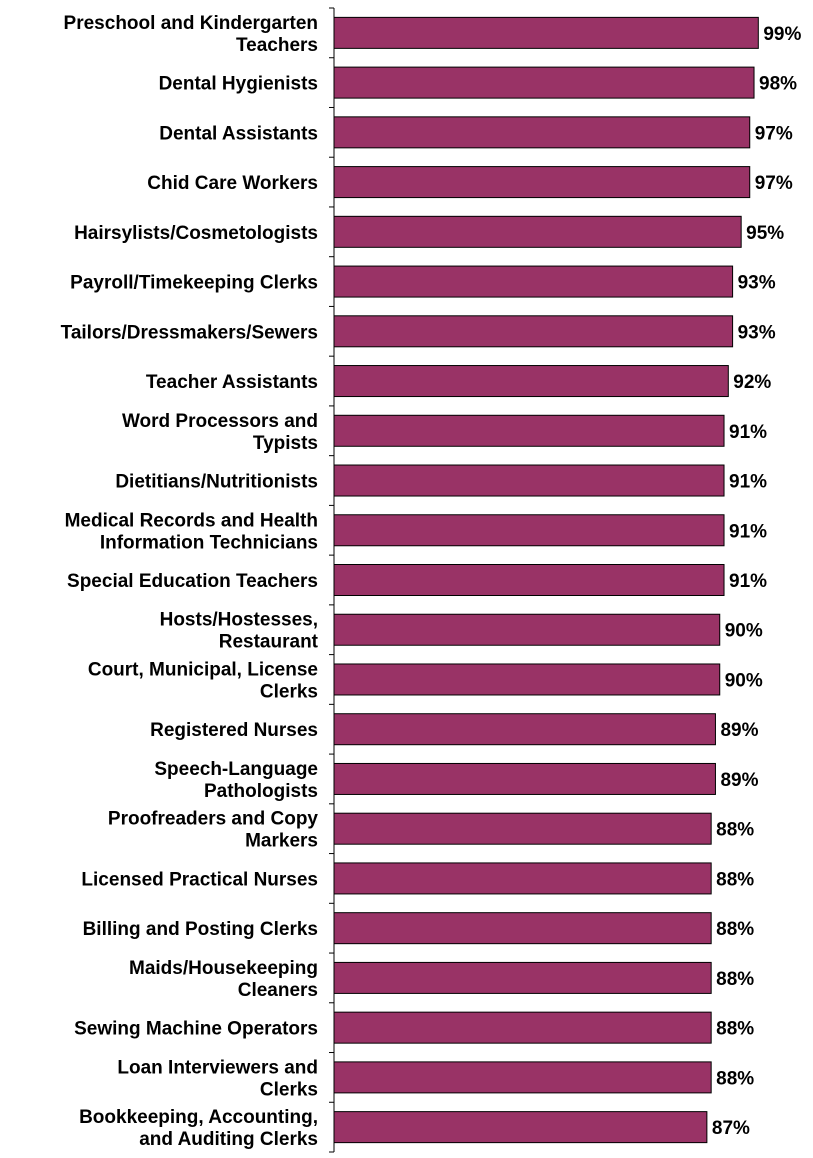  I want to click on category-label: Dietitians/Nutritionists, so click(216, 482).